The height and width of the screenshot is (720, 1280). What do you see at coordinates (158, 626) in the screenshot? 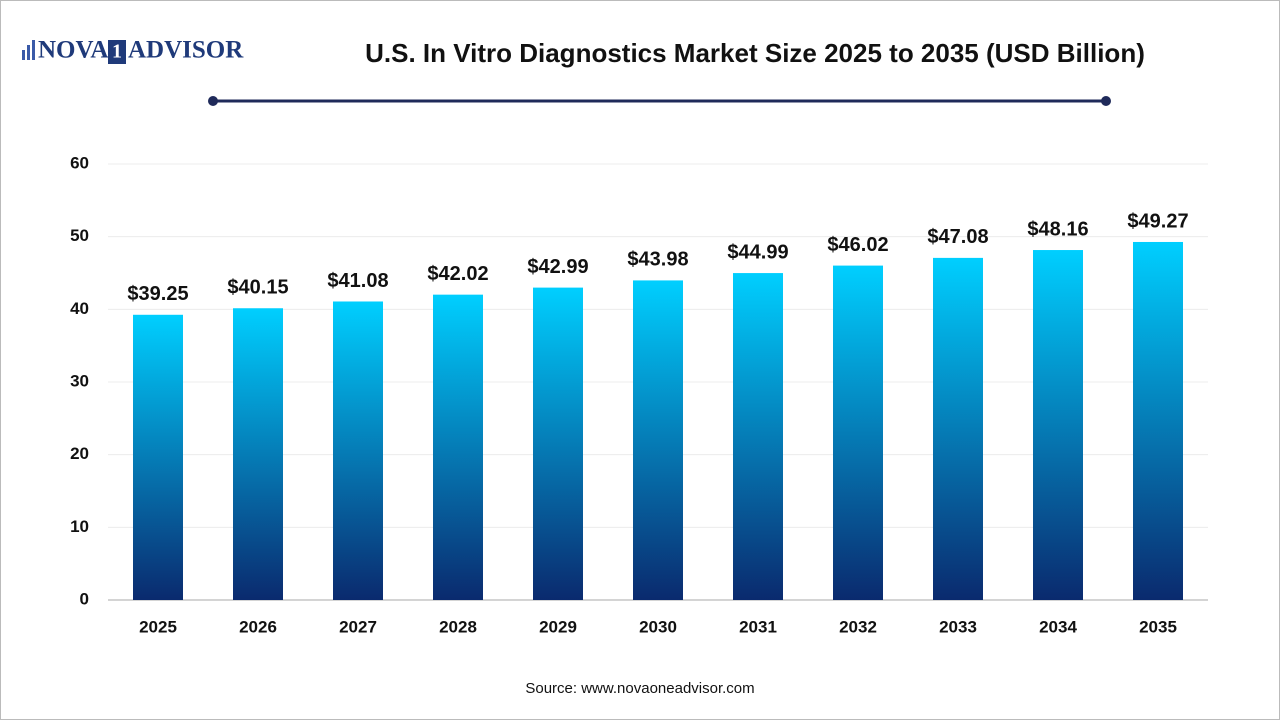
I see `x-tick-label: 2025` at bounding box center [158, 626].